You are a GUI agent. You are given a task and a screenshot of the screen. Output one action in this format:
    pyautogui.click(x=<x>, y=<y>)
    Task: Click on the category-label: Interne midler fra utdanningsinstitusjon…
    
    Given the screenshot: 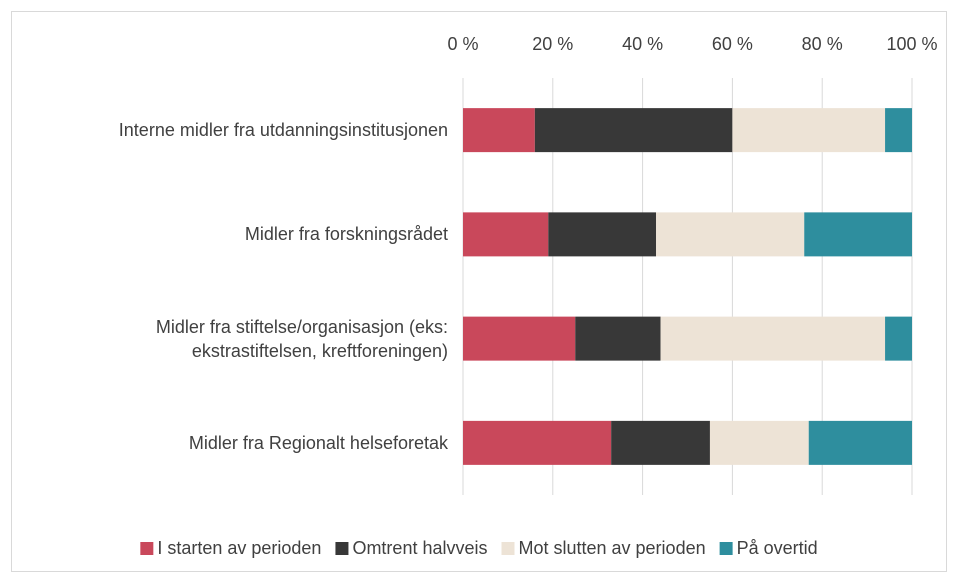 What is the action you would take?
    pyautogui.click(x=283, y=130)
    